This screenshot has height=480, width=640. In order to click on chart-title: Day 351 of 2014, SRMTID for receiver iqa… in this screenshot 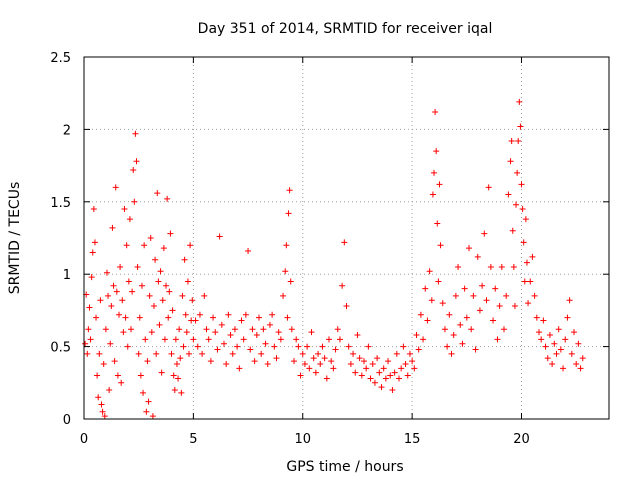, I will do `click(345, 29)`.